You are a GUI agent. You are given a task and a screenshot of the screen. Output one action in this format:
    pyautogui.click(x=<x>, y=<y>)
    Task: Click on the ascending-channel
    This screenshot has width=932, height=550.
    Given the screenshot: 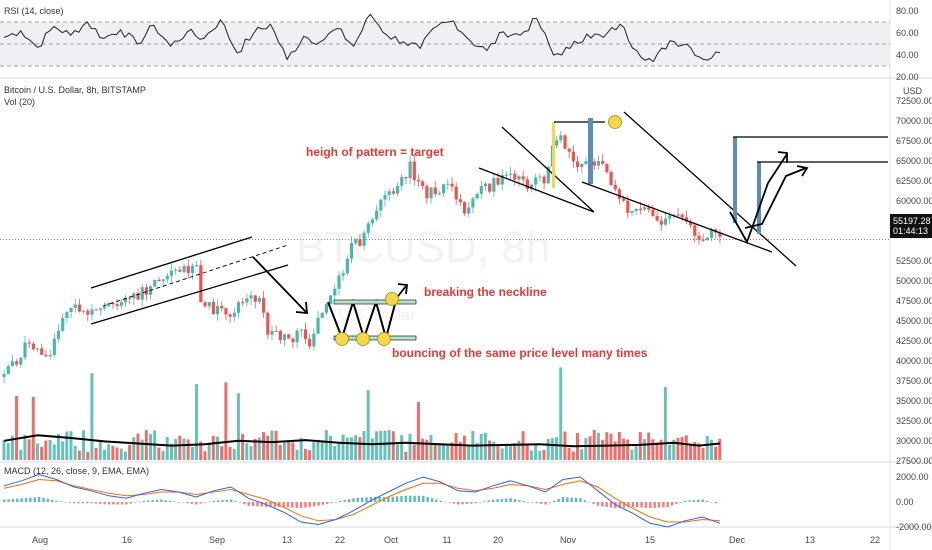 What is the action you would take?
    pyautogui.click(x=189, y=280)
    